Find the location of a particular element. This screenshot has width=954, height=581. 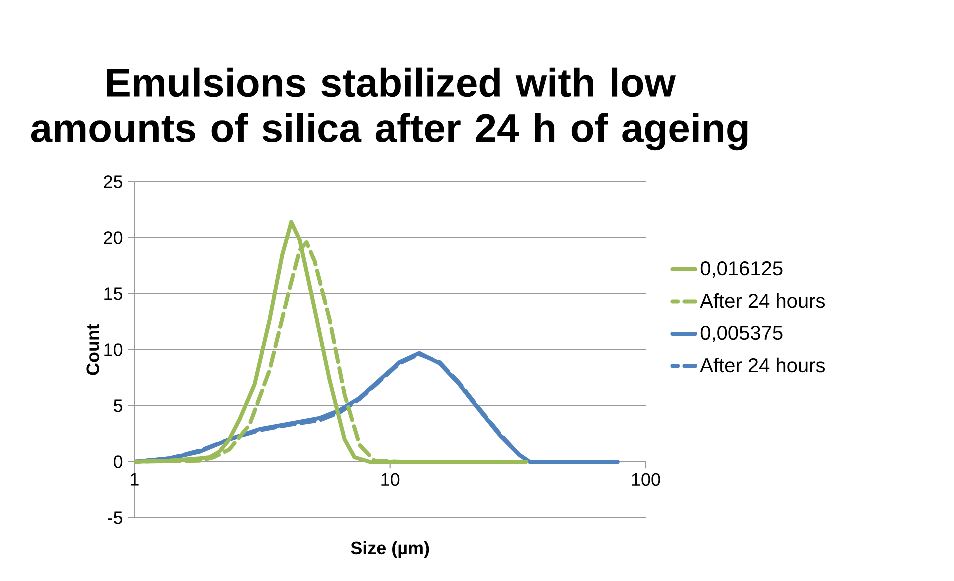

y-tick-label: 10 is located at coordinates (113, 350).